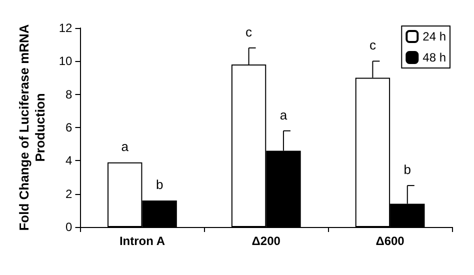 The height and width of the screenshot is (275, 474). Describe the element at coordinates (69, 161) in the screenshot. I see `y-tick-label: 4` at that location.